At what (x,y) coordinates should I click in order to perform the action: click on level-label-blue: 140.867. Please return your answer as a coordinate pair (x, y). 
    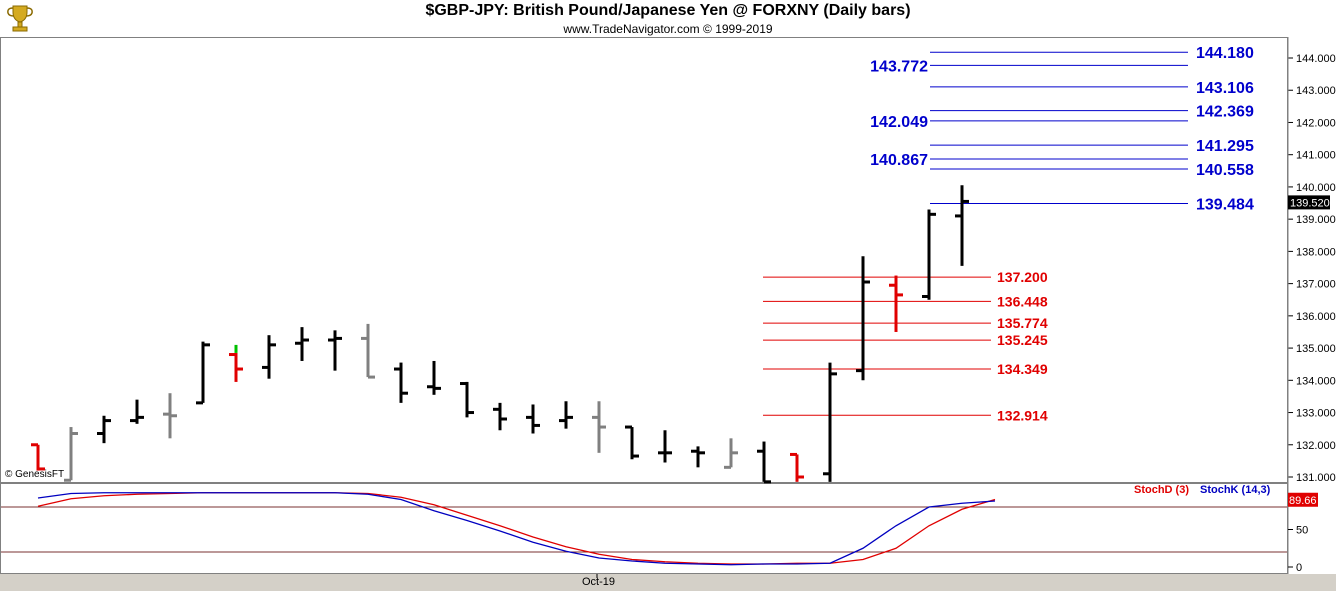
    Looking at the image, I should click on (899, 160).